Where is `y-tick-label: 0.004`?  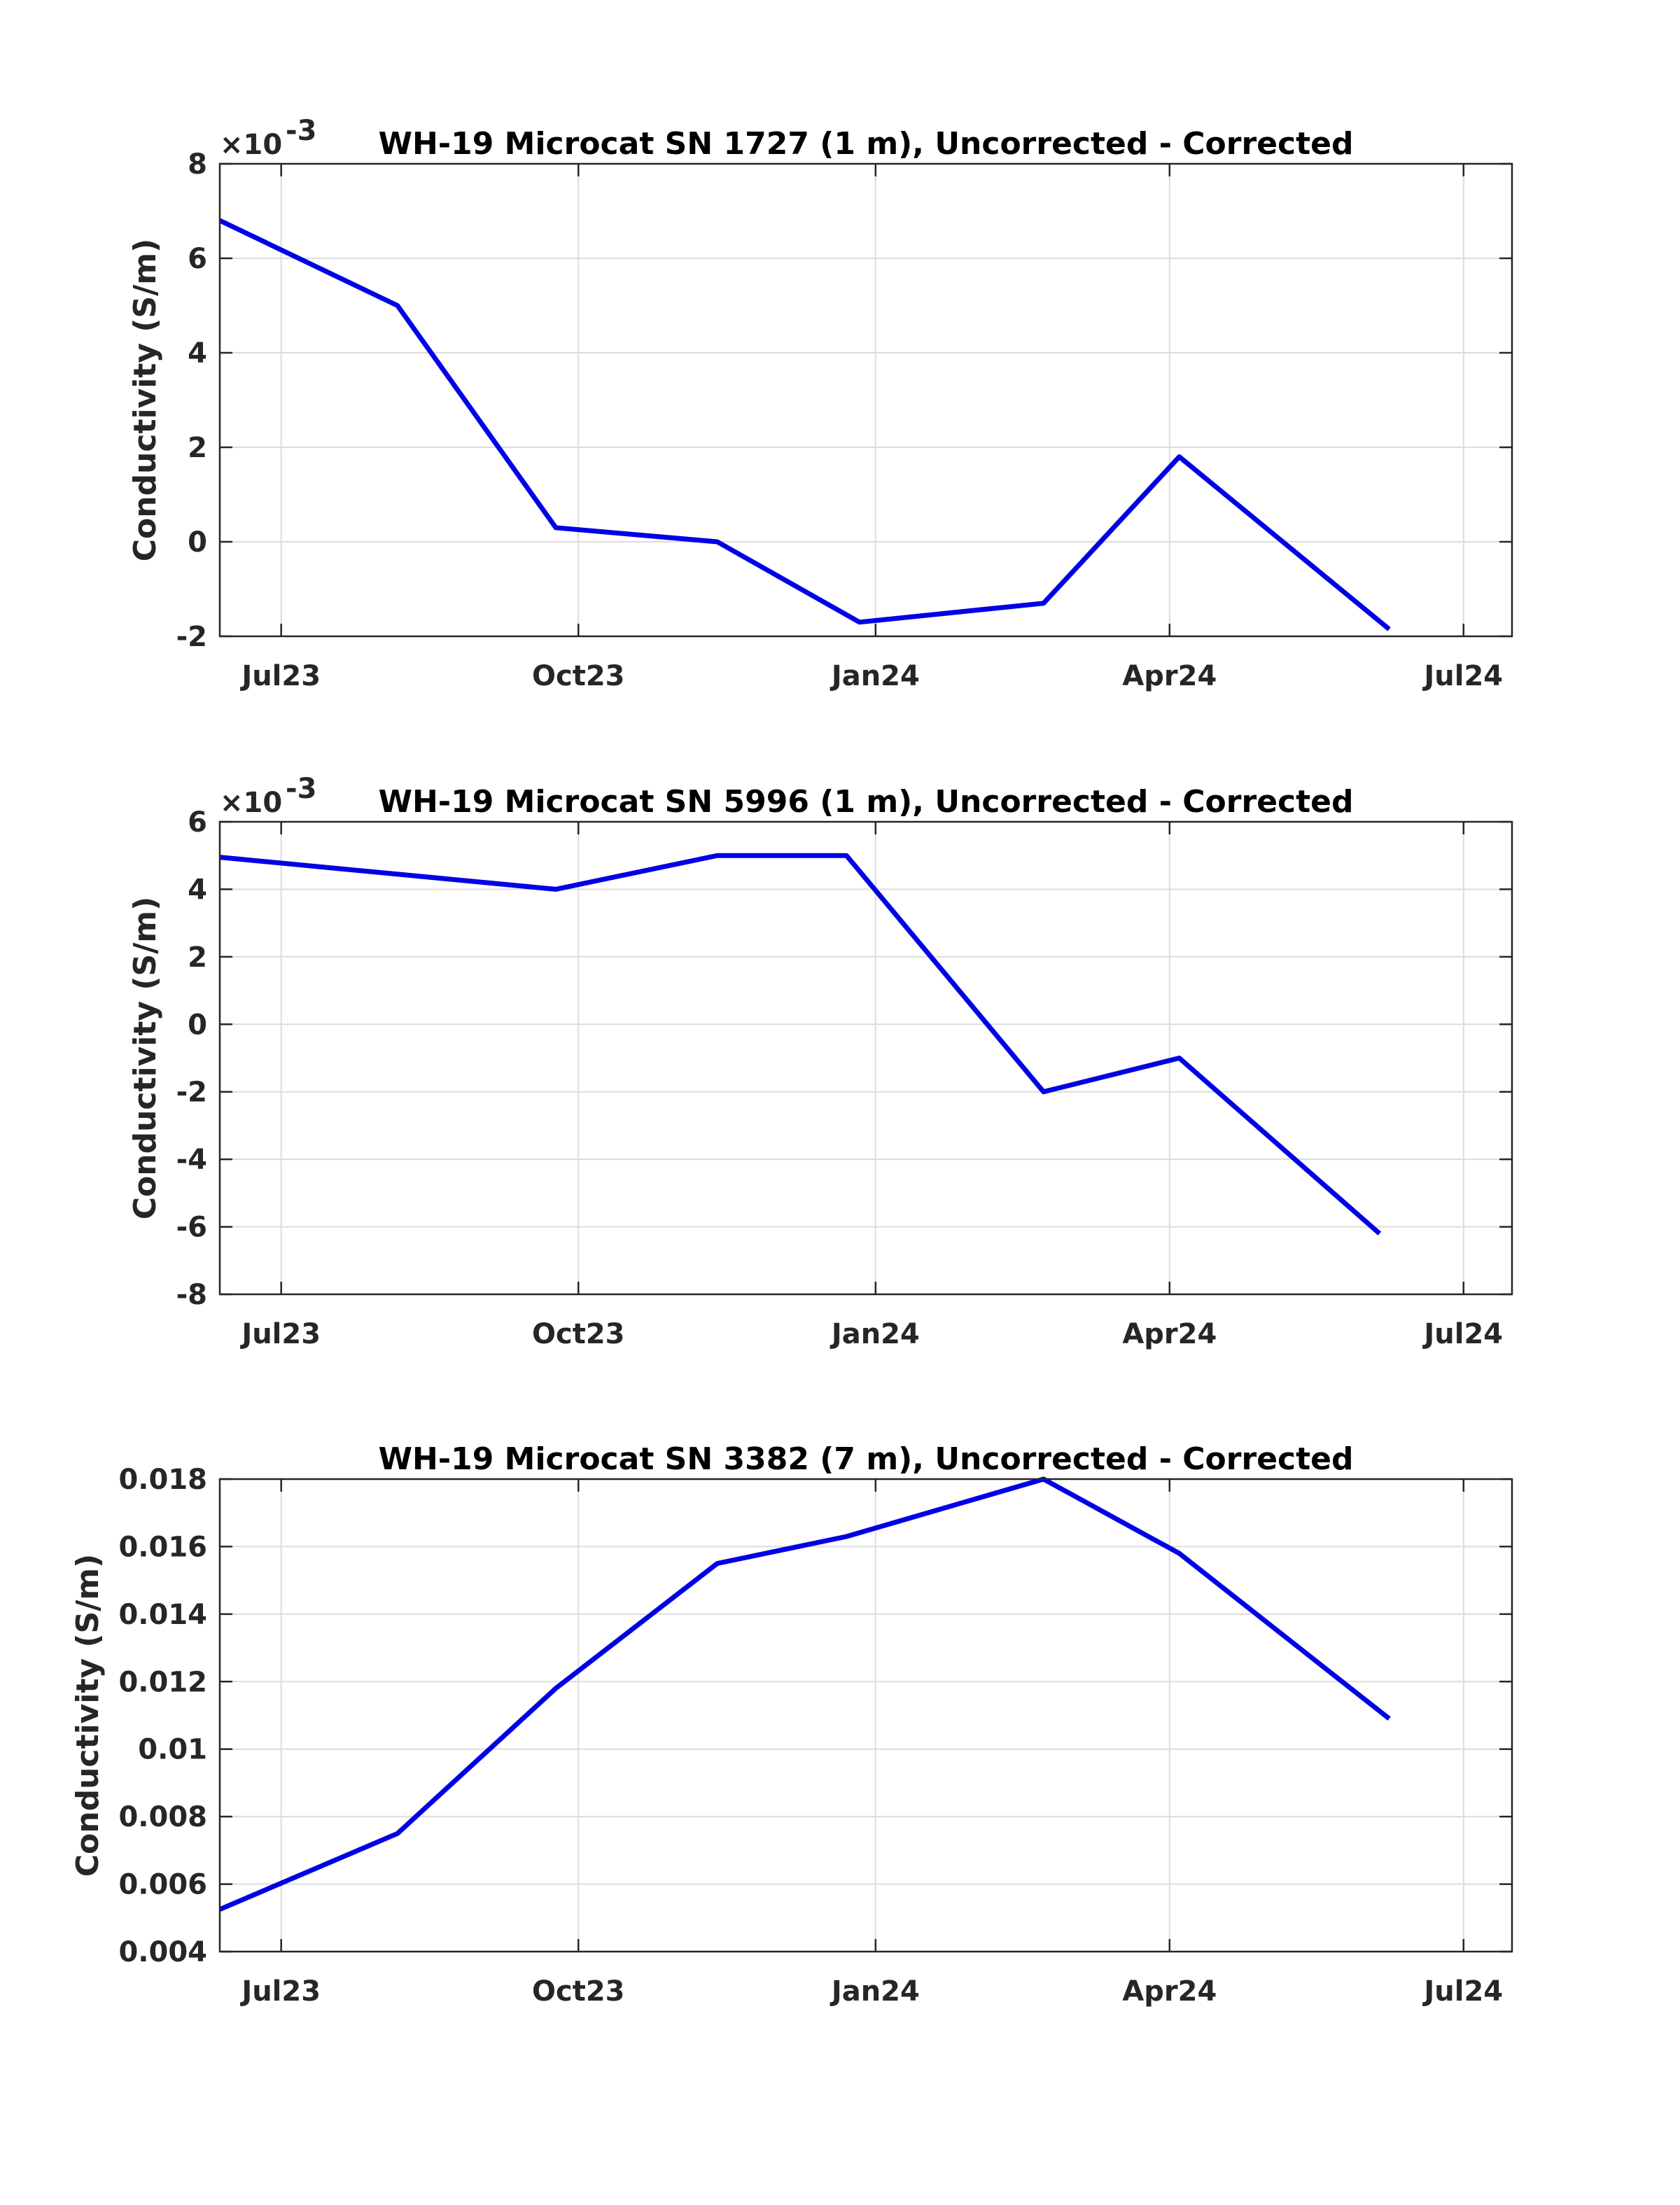 y-tick-label: 0.004 is located at coordinates (162, 1952).